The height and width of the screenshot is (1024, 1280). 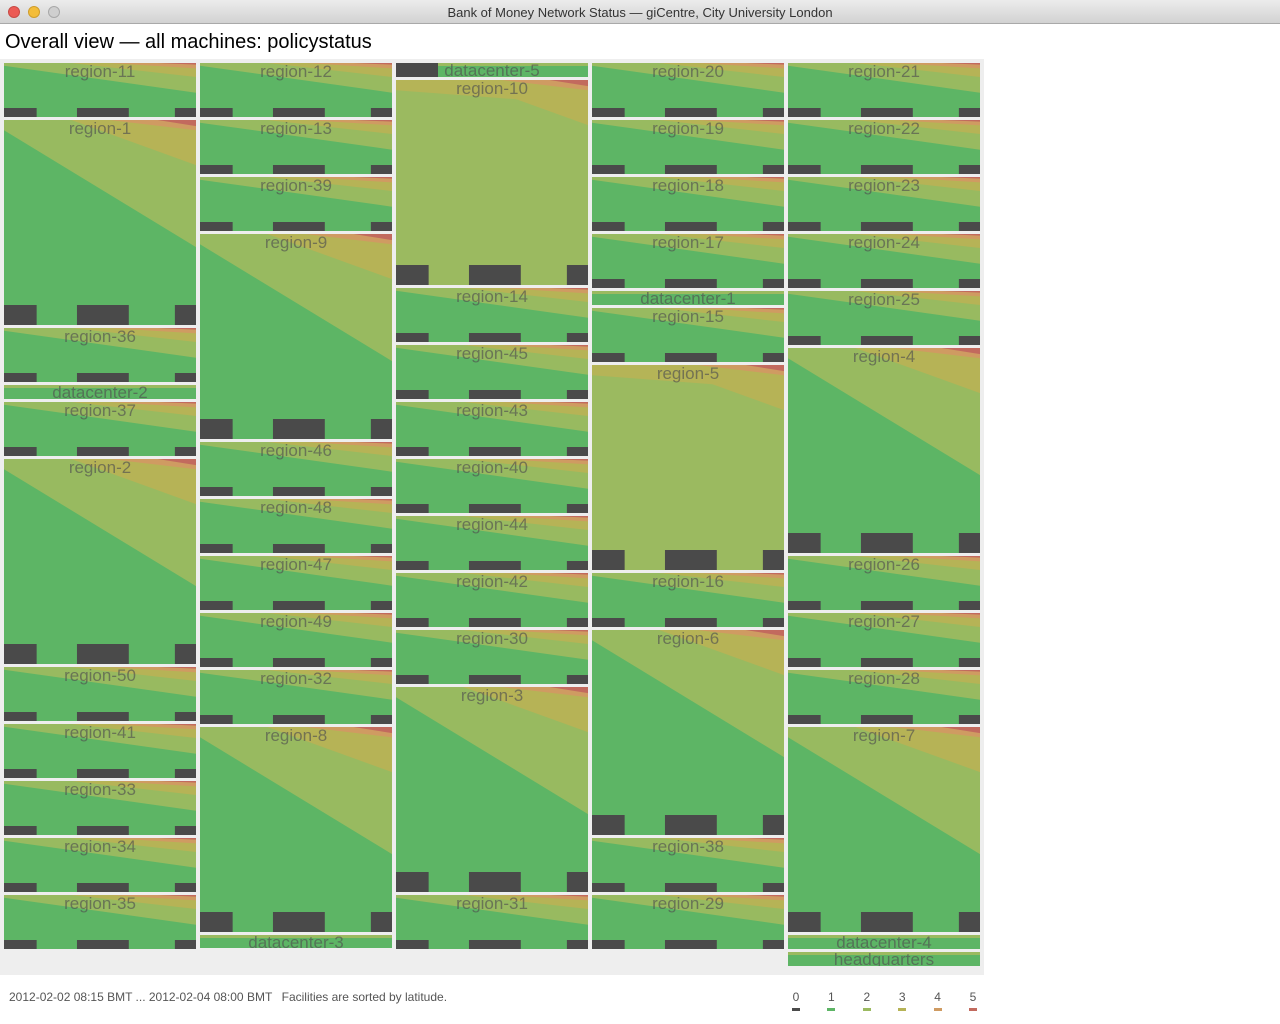 What do you see at coordinates (492, 525) in the screenshot?
I see `facility-label: region-44` at bounding box center [492, 525].